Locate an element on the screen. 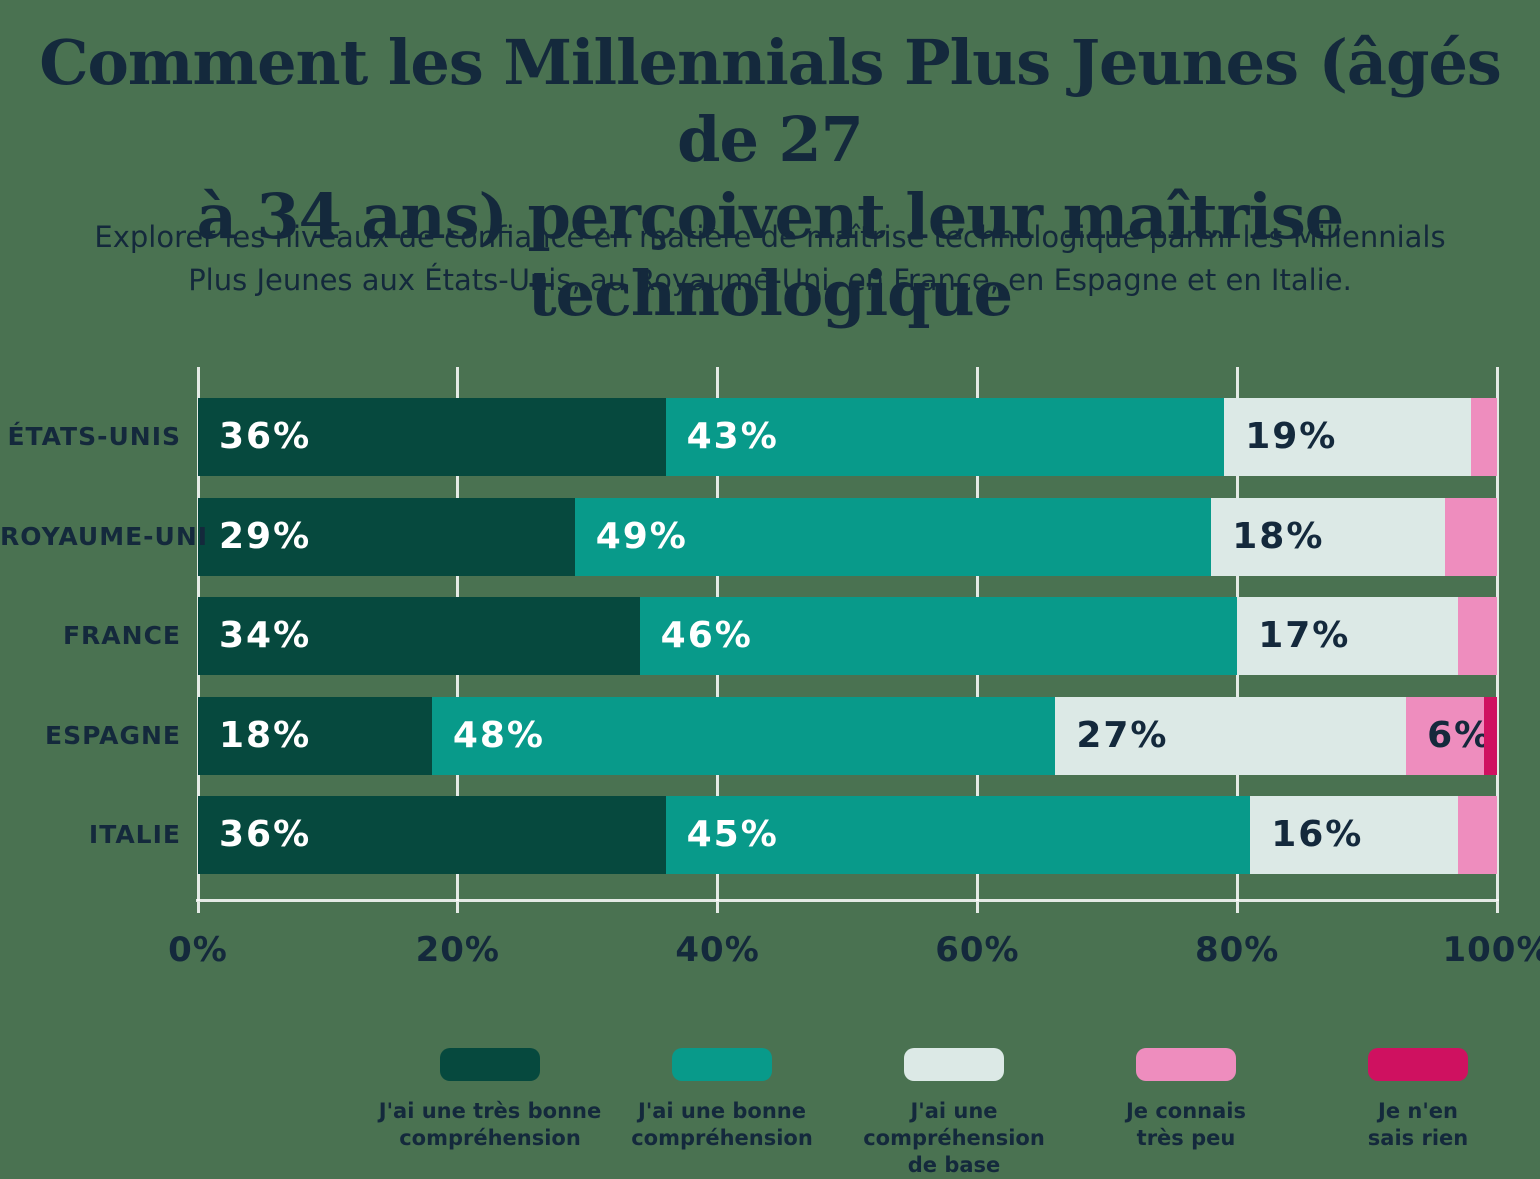 The width and height of the screenshot is (1540, 1179). legend-label: J'ai une très bonne compréhension is located at coordinates (490, 1124).